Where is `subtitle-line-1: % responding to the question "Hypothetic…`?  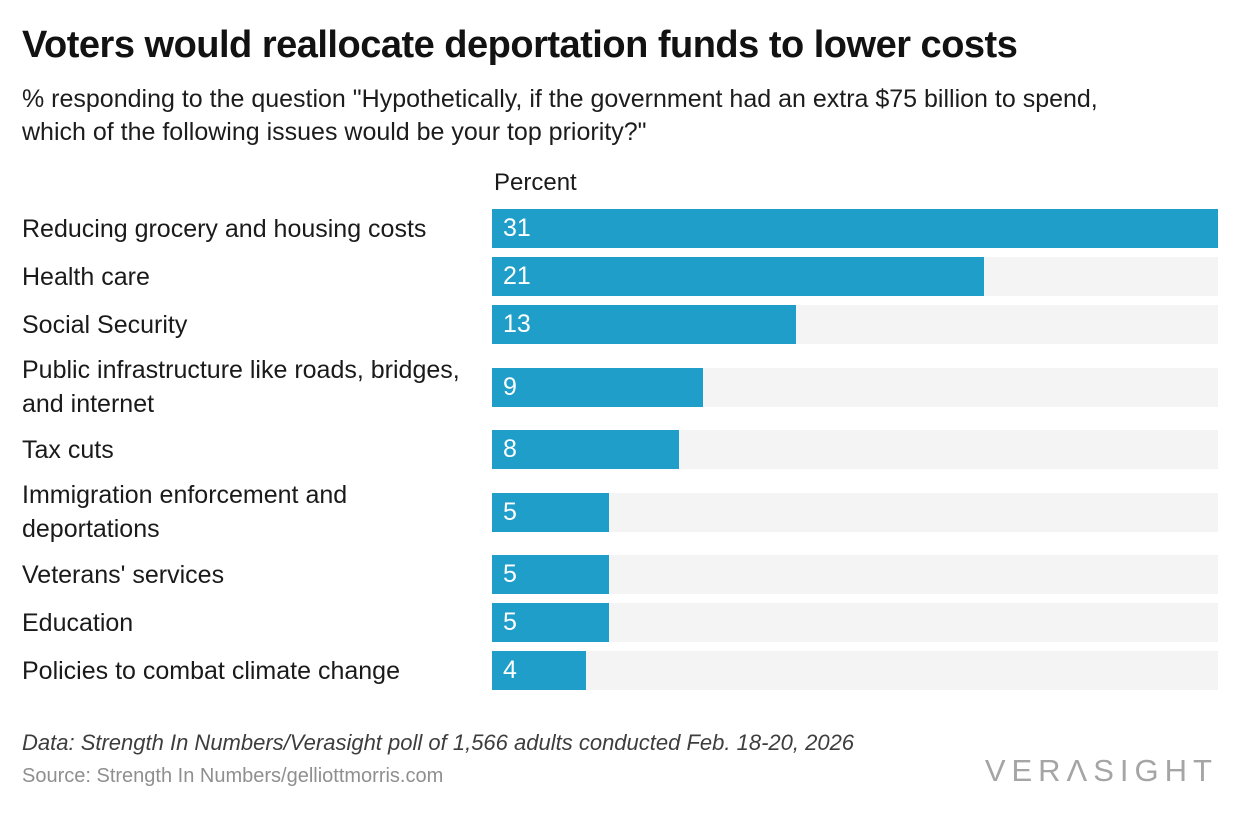
subtitle-line-1: % responding to the question "Hypothetic… is located at coordinates (560, 99).